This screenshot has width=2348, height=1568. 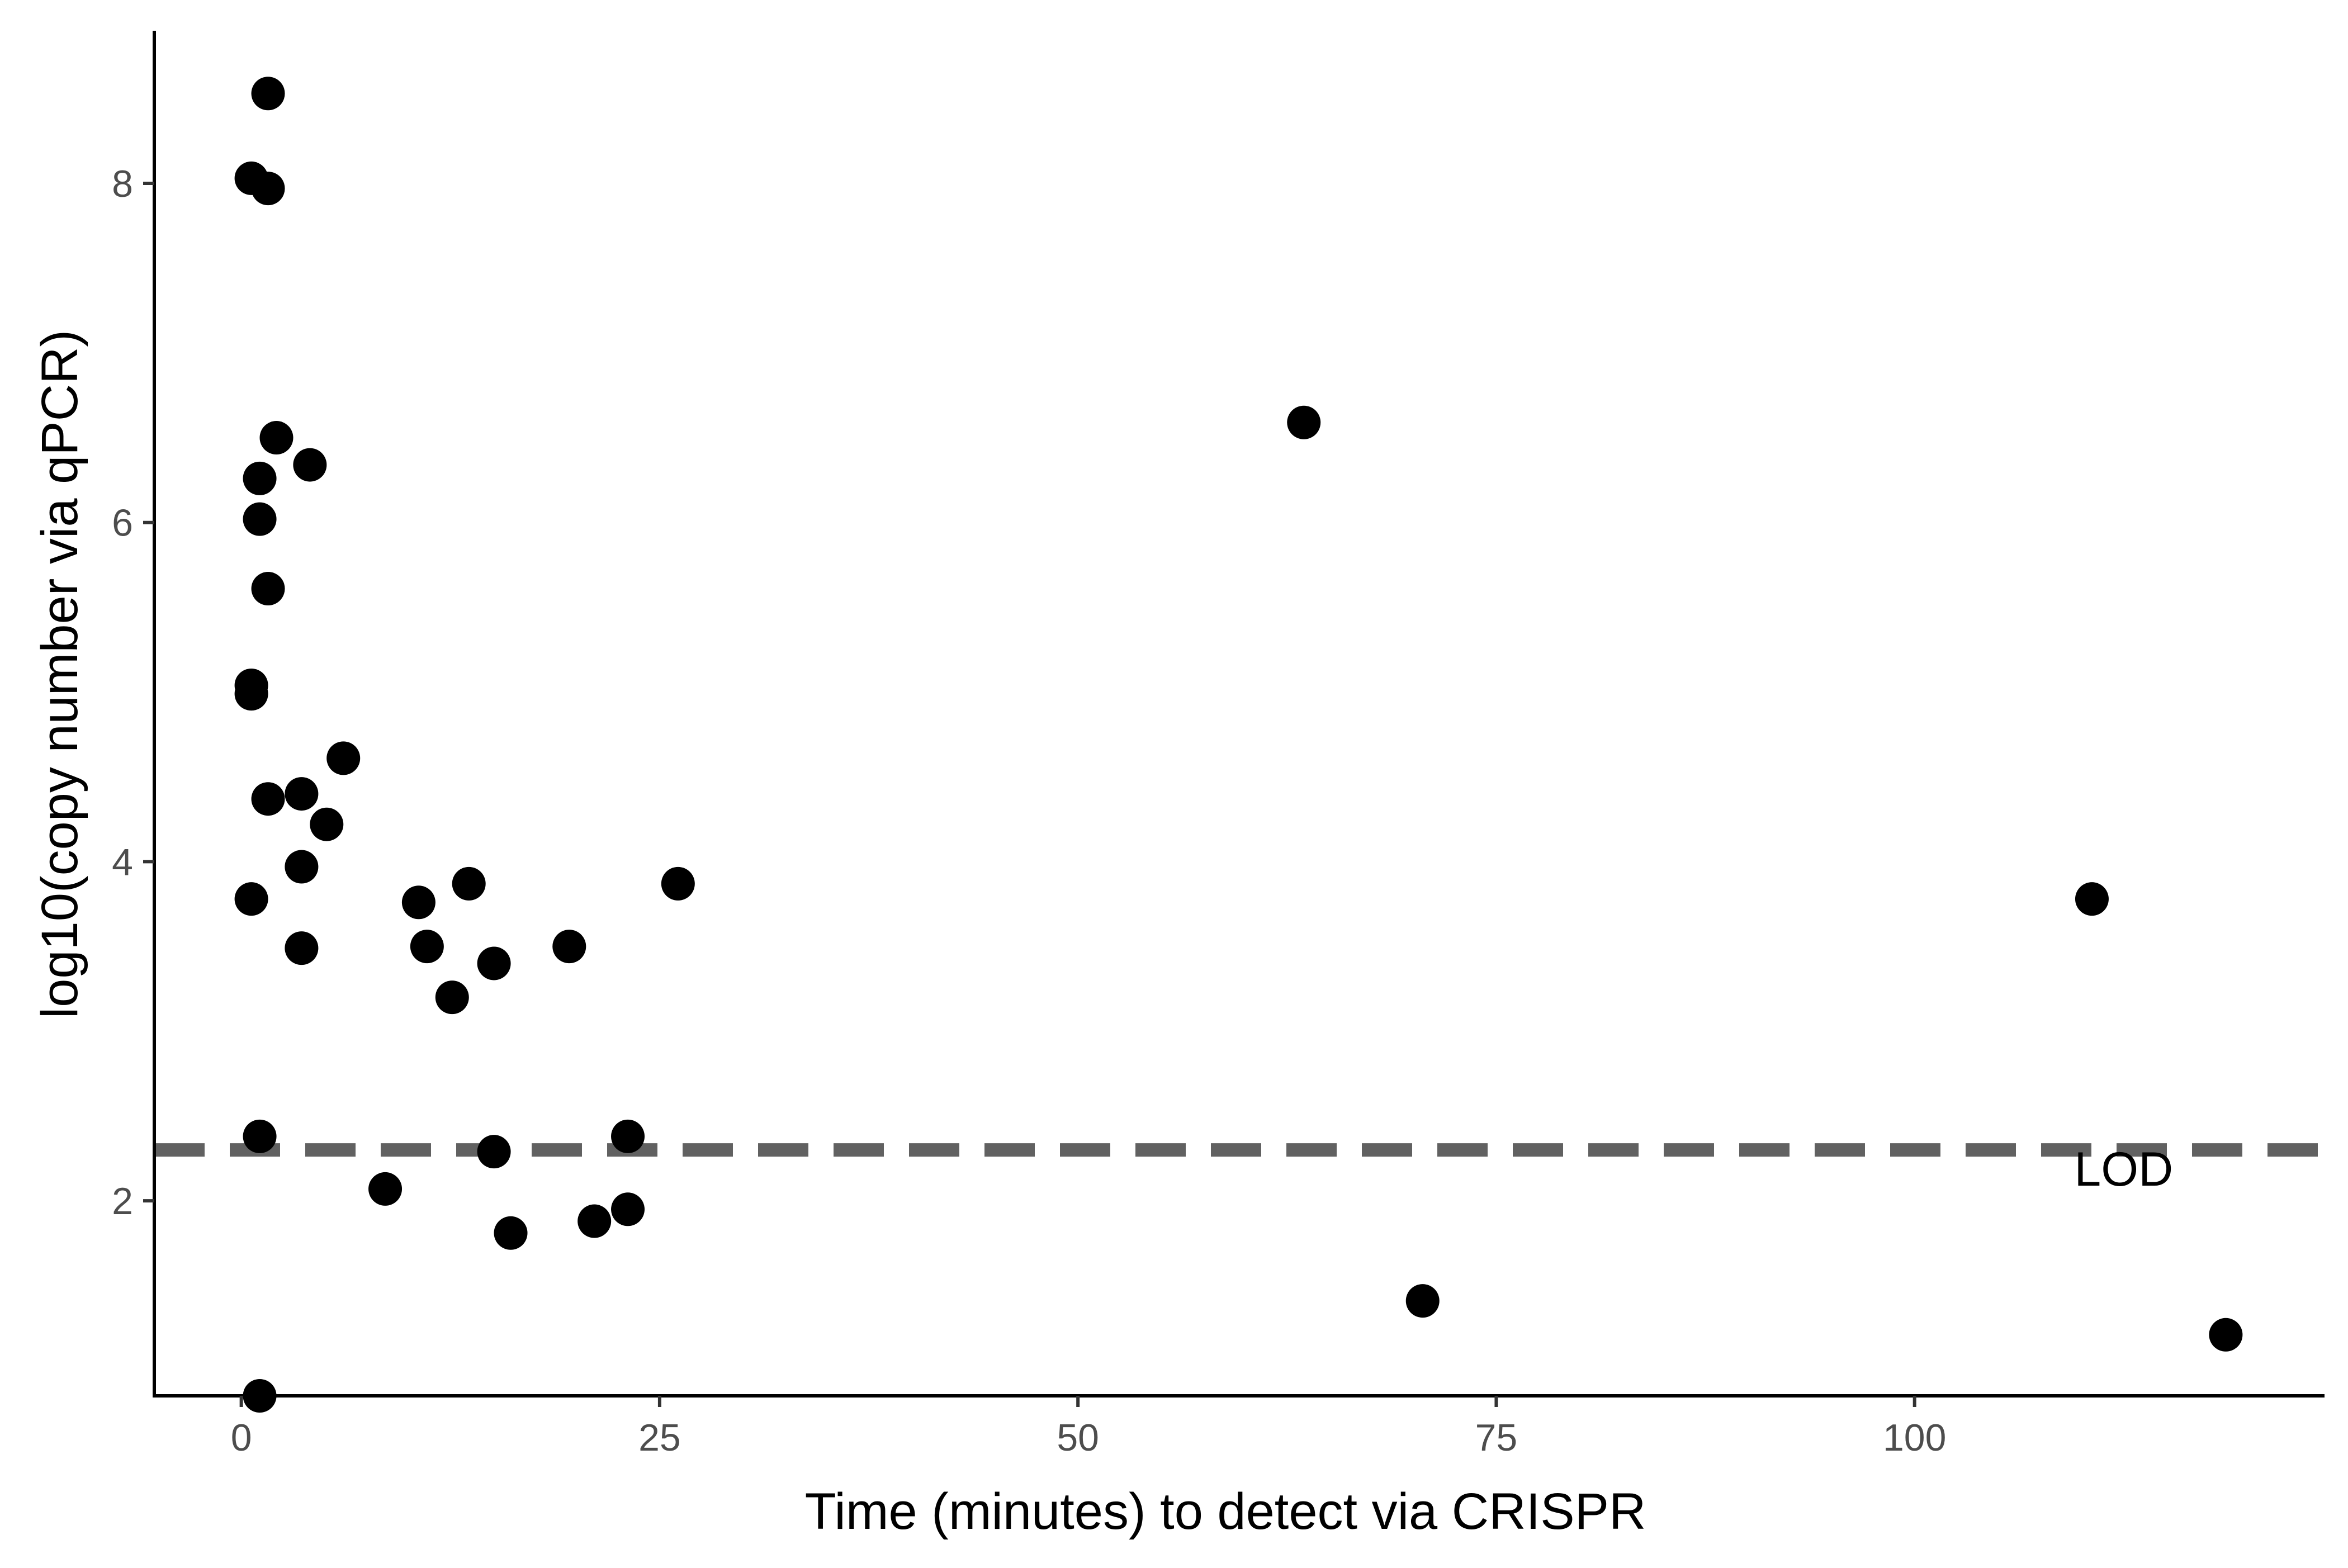 What do you see at coordinates (1496, 1438) in the screenshot?
I see `x-tick-label: 75` at bounding box center [1496, 1438].